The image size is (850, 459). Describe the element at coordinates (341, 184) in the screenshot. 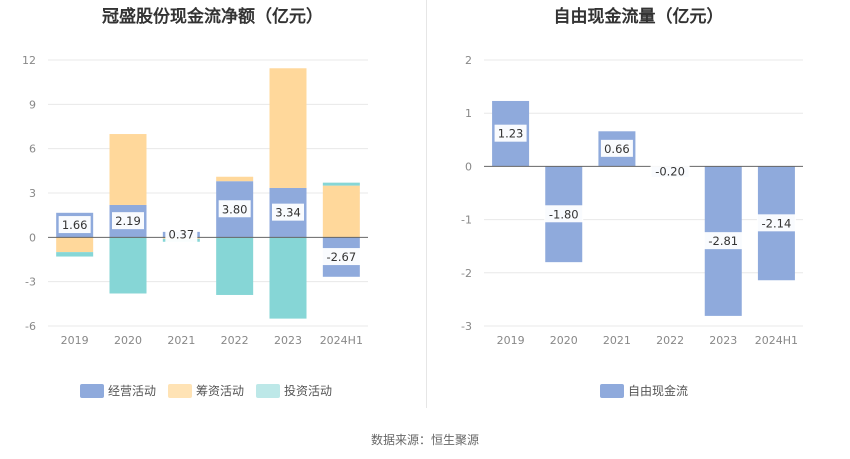

I see `bar-investing-2024H1` at that location.